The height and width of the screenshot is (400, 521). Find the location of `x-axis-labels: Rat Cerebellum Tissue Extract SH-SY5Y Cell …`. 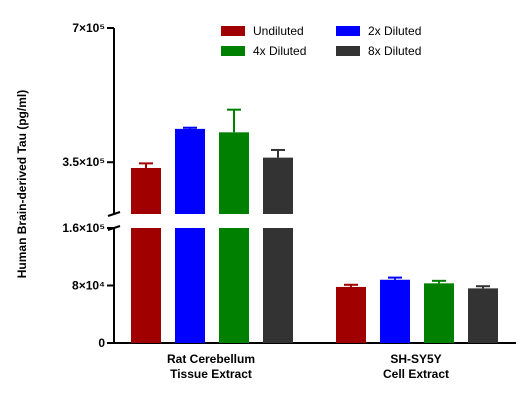

x-axis-labels: Rat Cerebellum Tissue Extract SH-SY5Y Cell … is located at coordinates (308, 366).